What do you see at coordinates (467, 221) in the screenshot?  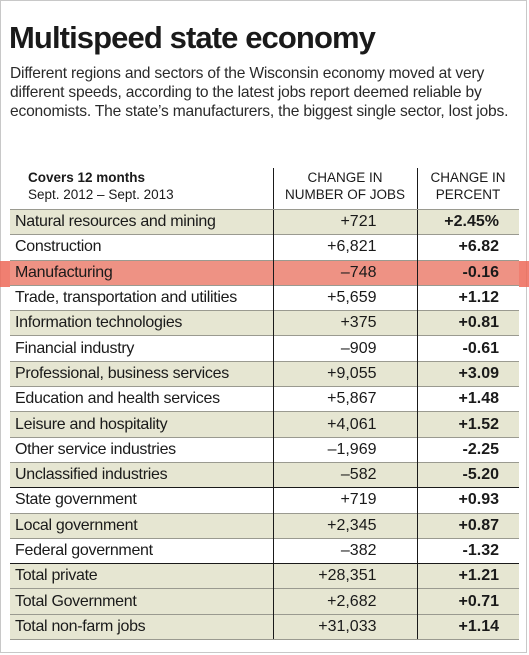 I see `percent-change-value: +2.45%` at bounding box center [467, 221].